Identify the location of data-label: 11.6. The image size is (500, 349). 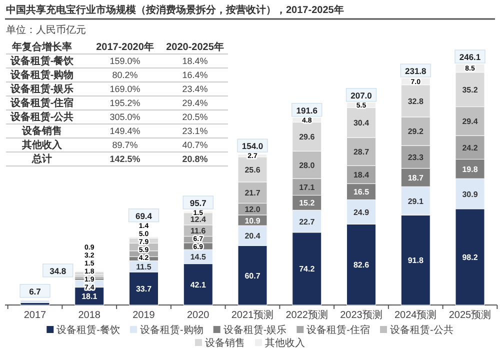
(198, 231).